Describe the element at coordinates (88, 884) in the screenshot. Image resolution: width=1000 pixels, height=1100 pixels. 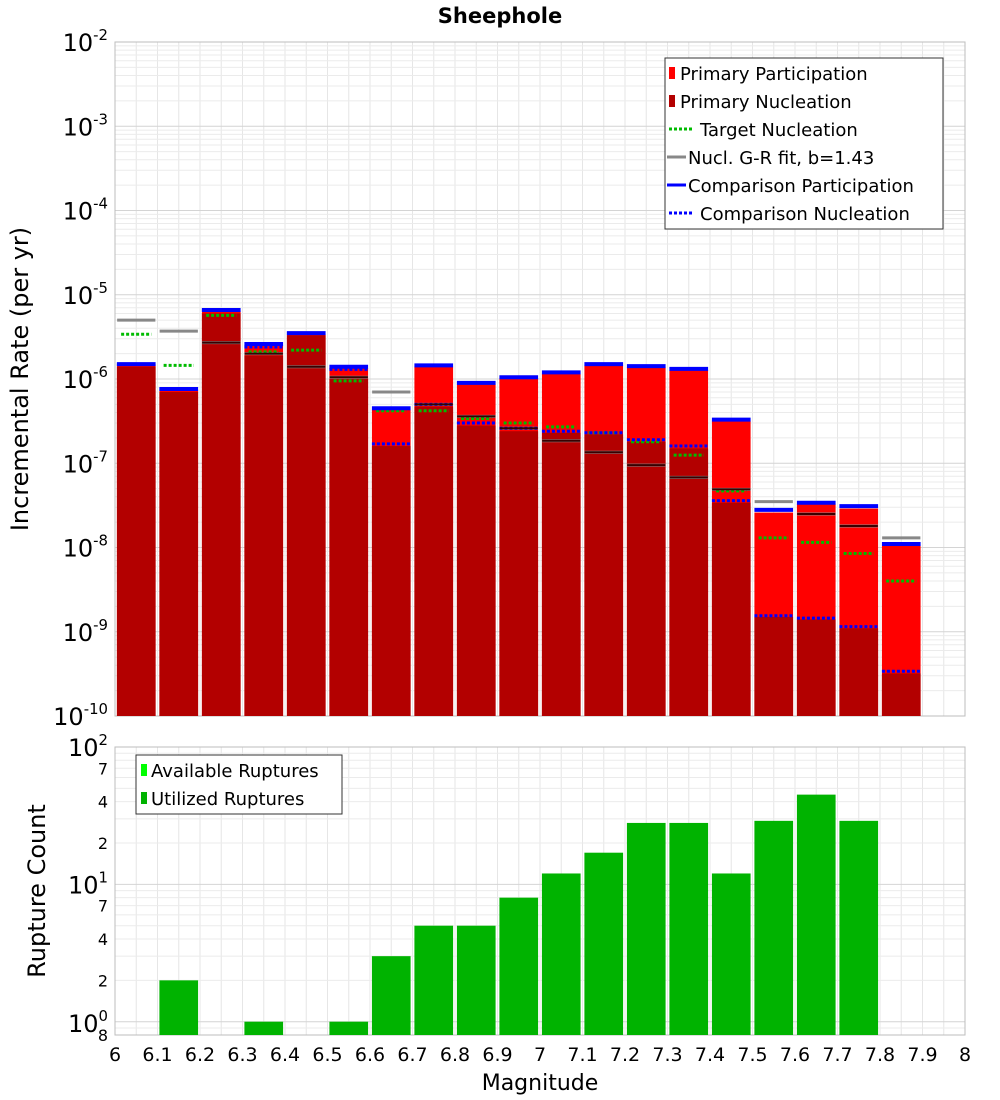
I see `y-tick-label: 10¹` at that location.